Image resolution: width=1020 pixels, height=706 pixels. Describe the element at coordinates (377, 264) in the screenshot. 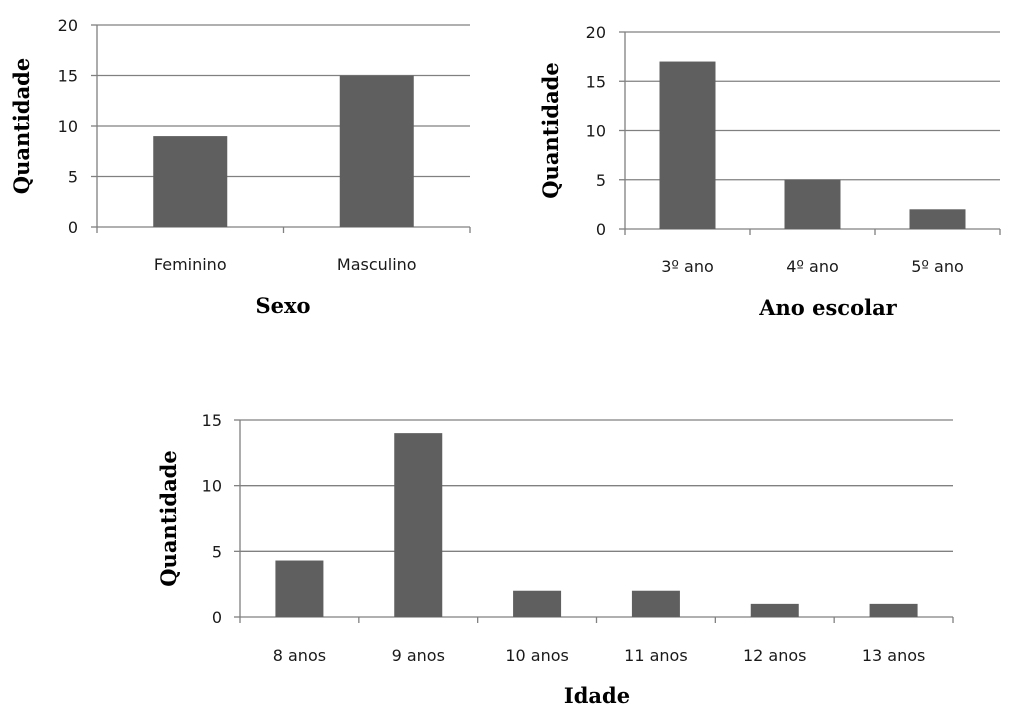

I see `category-label: Masculino` at that location.